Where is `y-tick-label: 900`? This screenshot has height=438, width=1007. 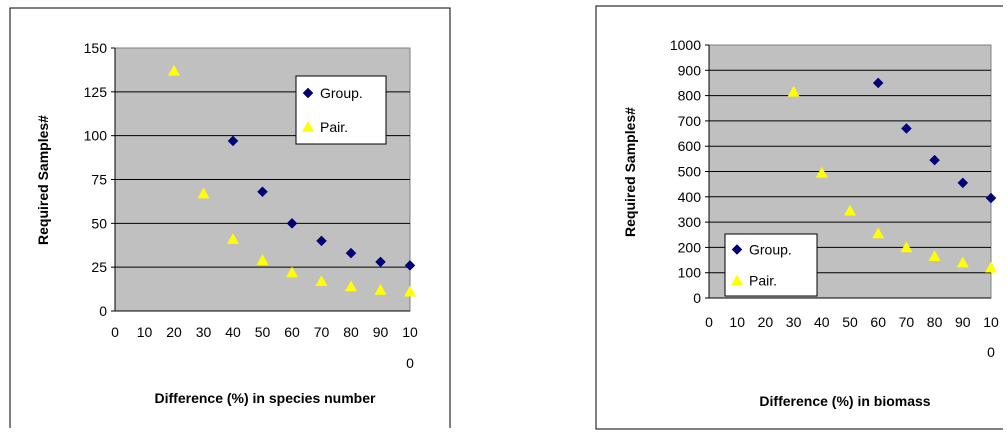 y-tick-label: 900 is located at coordinates (690, 70).